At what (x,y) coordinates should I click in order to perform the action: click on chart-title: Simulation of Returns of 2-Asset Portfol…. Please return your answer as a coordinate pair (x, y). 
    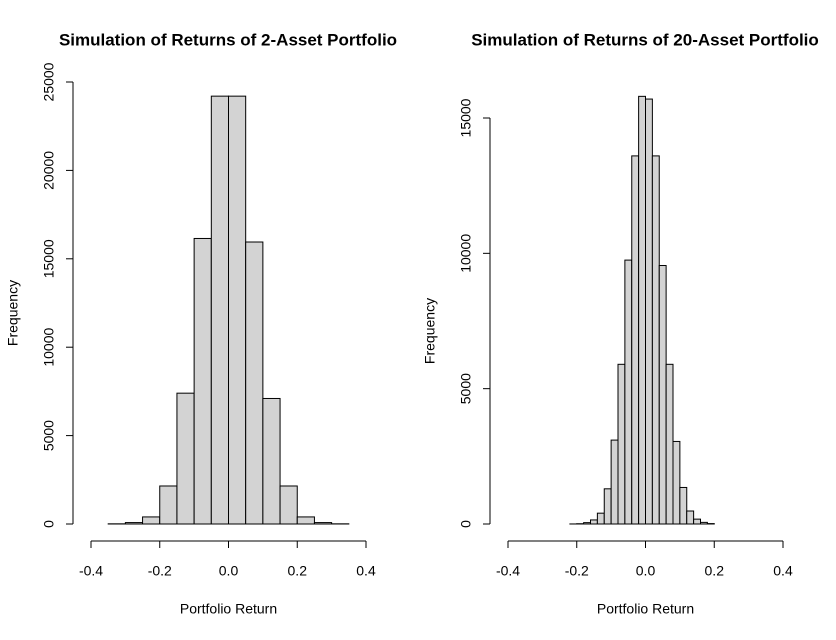
    Looking at the image, I should click on (228, 39).